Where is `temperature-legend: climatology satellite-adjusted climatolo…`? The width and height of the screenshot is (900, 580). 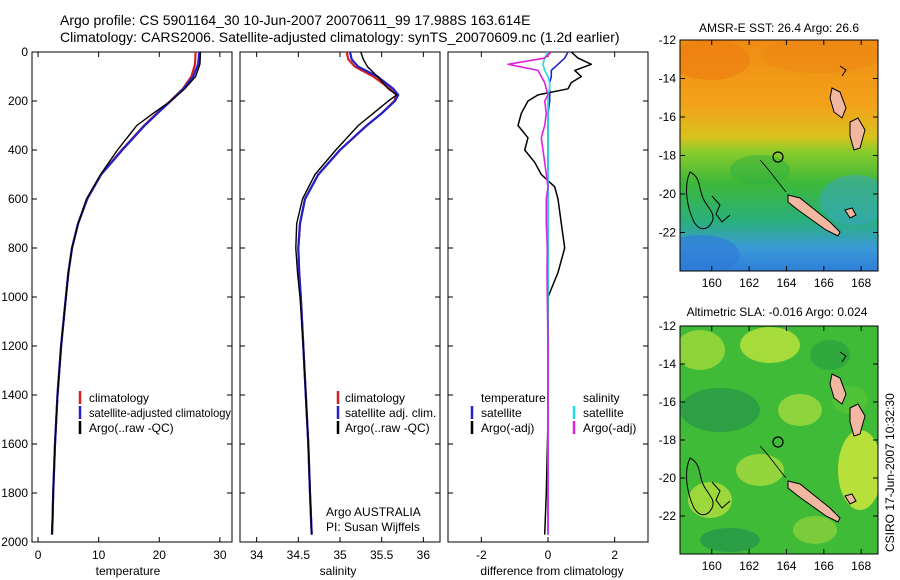 temperature-legend: climatology satellite-adjusted climatolo… is located at coordinates (154, 413).